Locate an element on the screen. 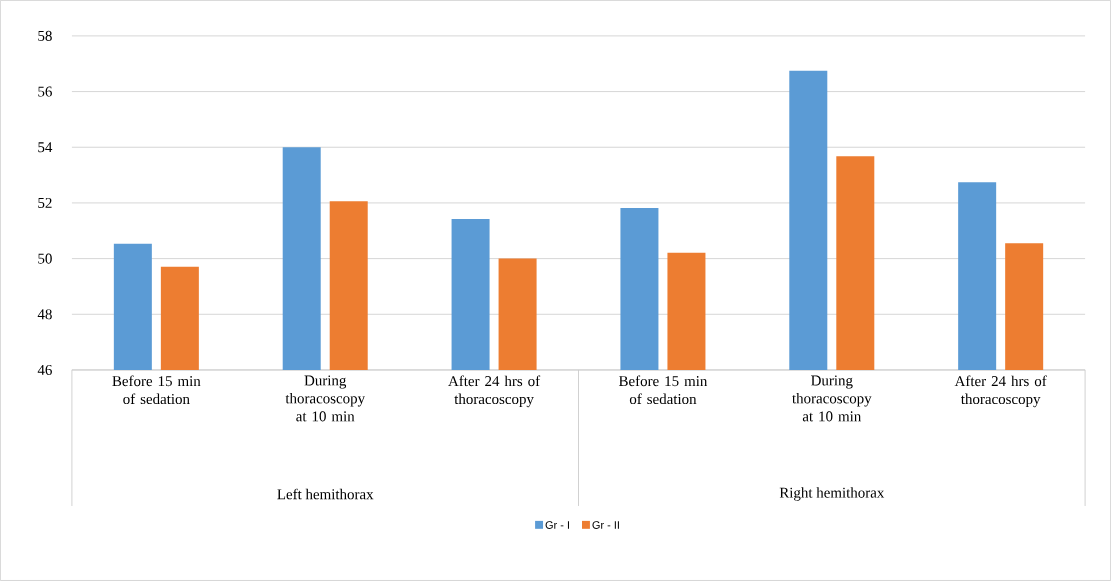  y-tick-label: 46 is located at coordinates (44, 370).